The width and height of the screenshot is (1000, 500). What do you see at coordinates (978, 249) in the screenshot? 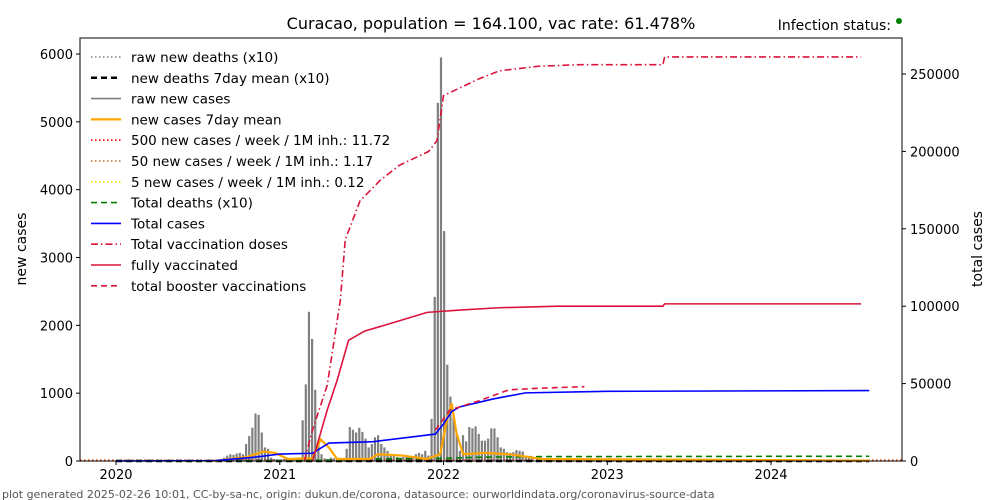
I see `y-axis-label-right: total cases` at bounding box center [978, 249].